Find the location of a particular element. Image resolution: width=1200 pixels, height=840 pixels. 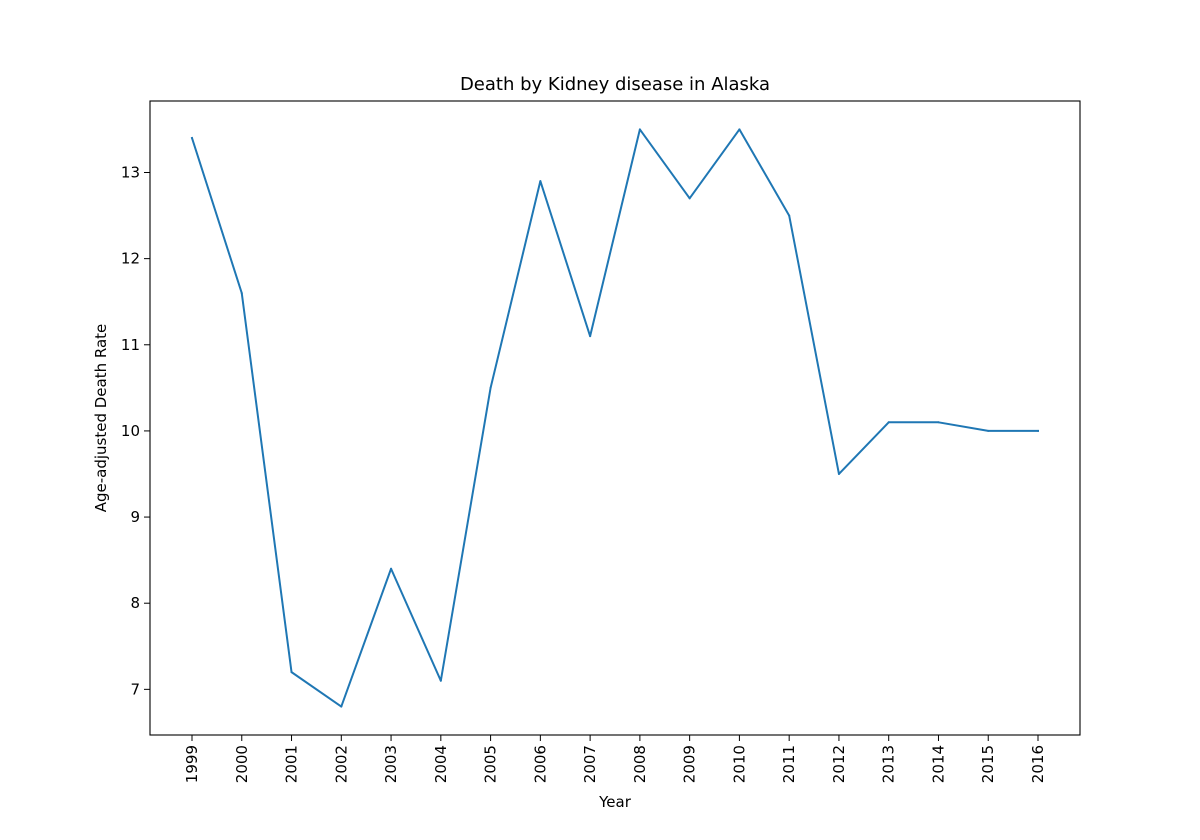

x-tick-label: 2002 is located at coordinates (341, 764).